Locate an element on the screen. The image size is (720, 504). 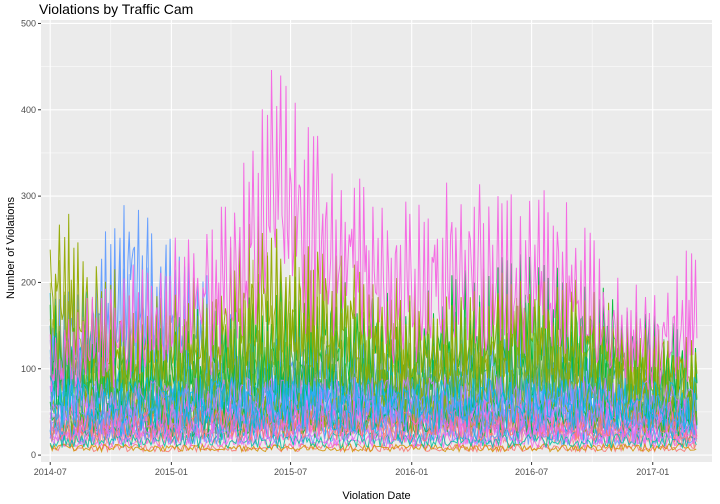
y-tick-label: 200 is located at coordinates (28, 282).